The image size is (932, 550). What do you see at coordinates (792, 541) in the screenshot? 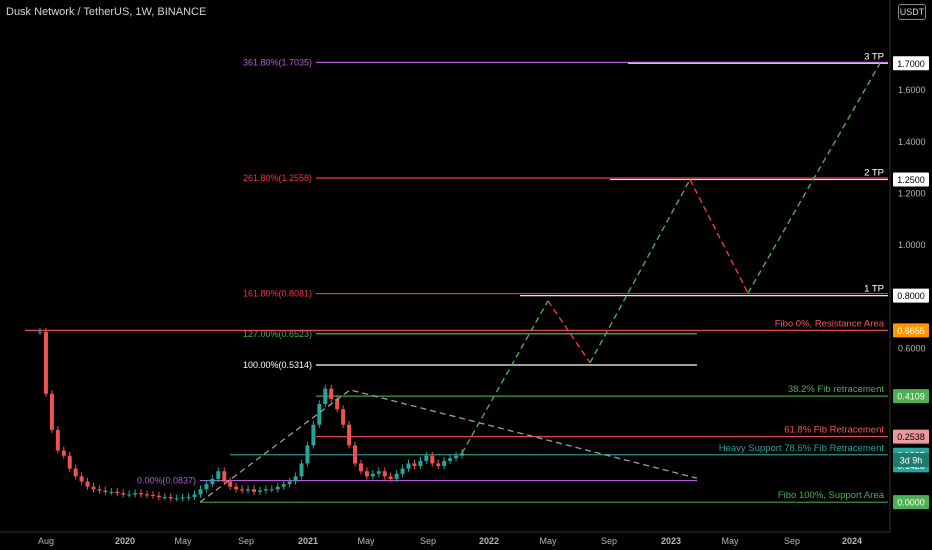
I see `x-axis-tick-12: Sep` at bounding box center [792, 541].